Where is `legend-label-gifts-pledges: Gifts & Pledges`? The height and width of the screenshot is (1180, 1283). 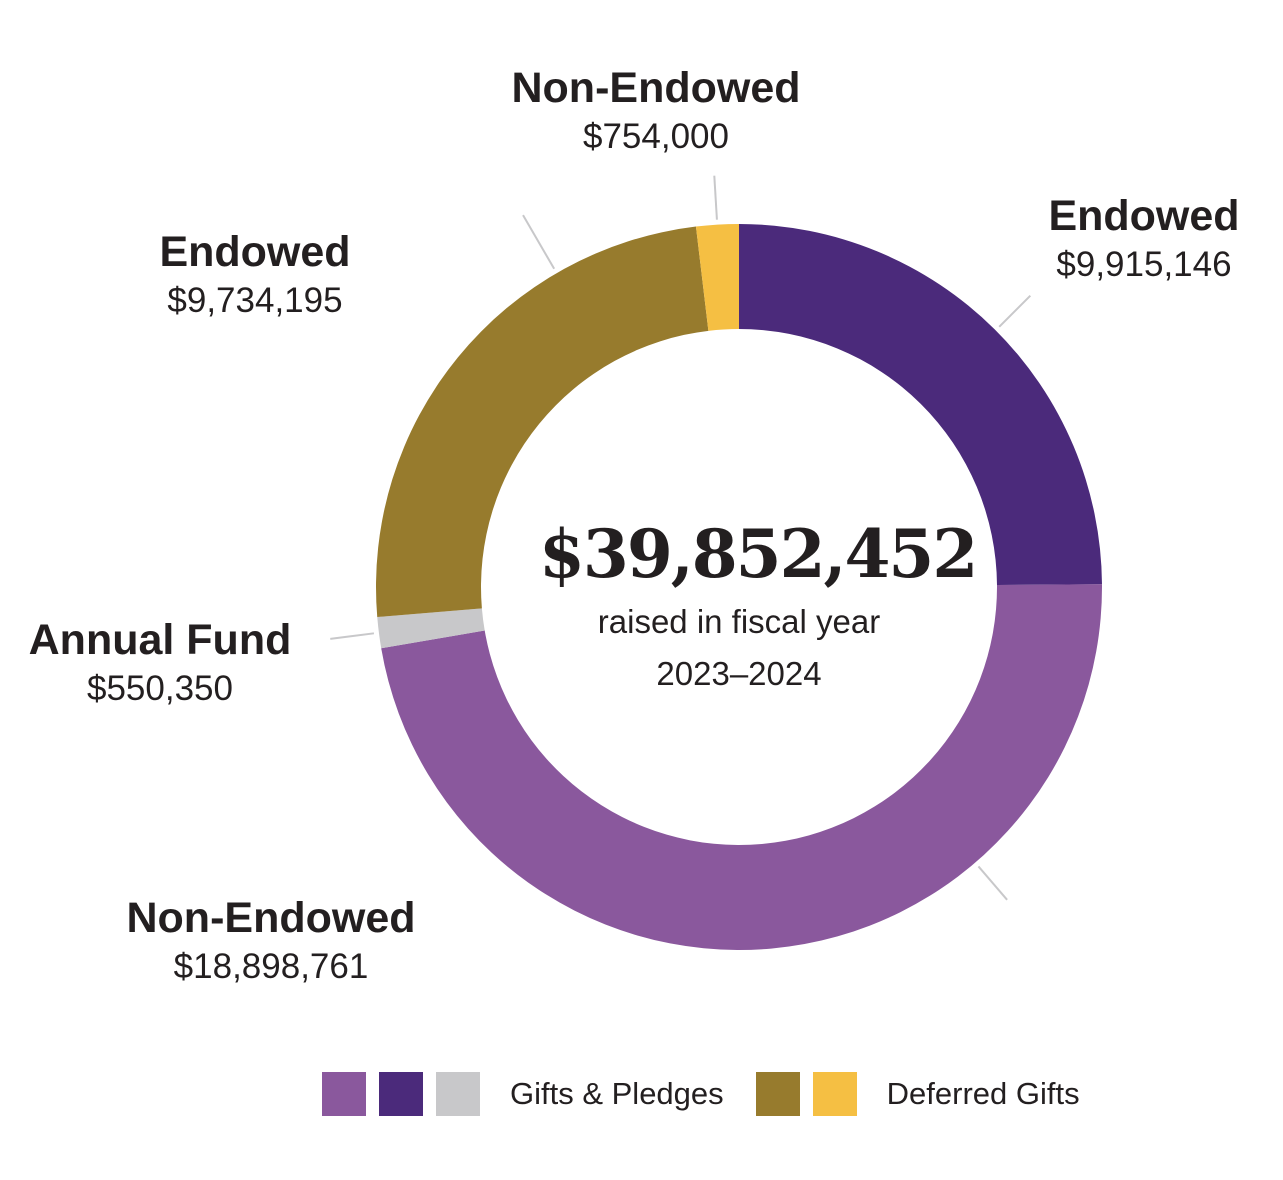
legend-label-gifts-pledges: Gifts & Pledges is located at coordinates (617, 1093).